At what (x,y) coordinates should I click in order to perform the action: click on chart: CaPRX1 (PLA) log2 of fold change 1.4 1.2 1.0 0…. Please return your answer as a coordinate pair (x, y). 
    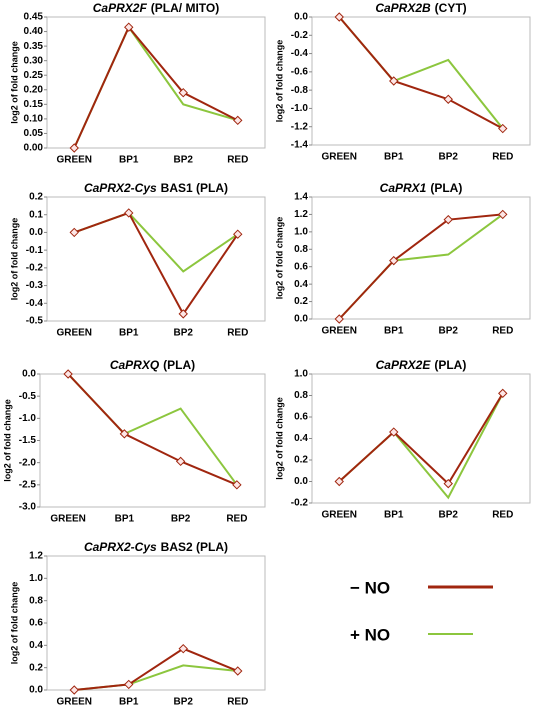
    Looking at the image, I should click on (402, 259).